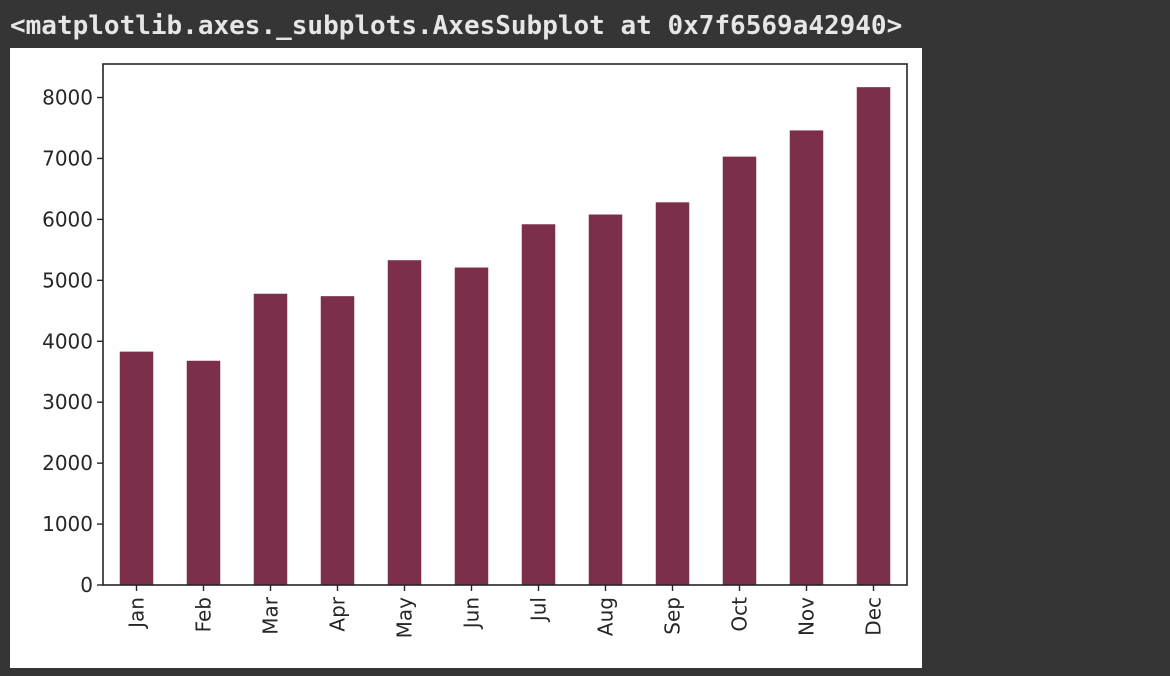  Describe the element at coordinates (86, 585) in the screenshot. I see `y-tick-label: 0` at that location.